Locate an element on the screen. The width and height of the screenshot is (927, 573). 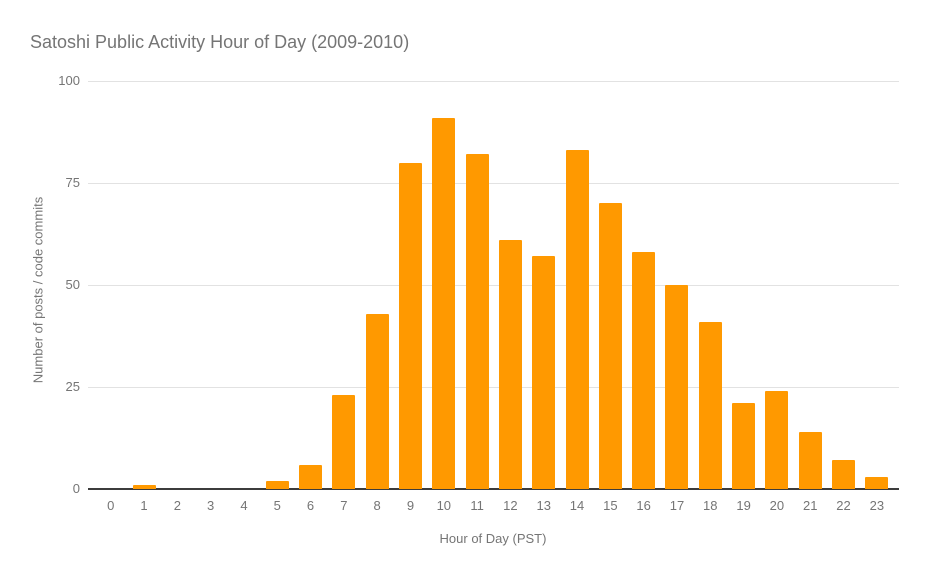
x-tick-label-18: 18 is located at coordinates (710, 505).